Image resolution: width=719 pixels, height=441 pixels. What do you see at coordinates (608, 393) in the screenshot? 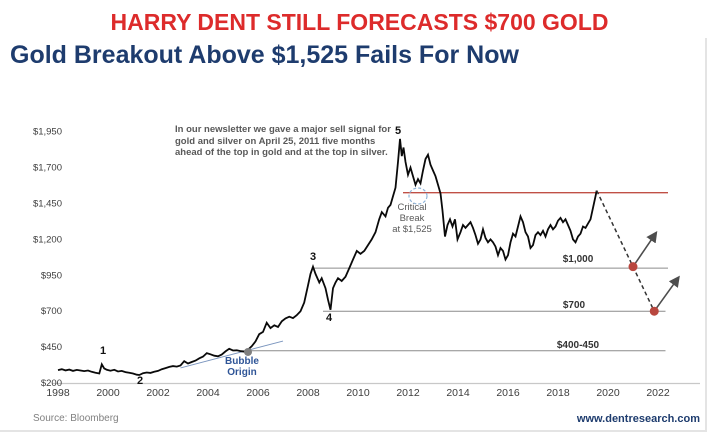
I see `x-tick-label-2020: 2020` at bounding box center [608, 393].